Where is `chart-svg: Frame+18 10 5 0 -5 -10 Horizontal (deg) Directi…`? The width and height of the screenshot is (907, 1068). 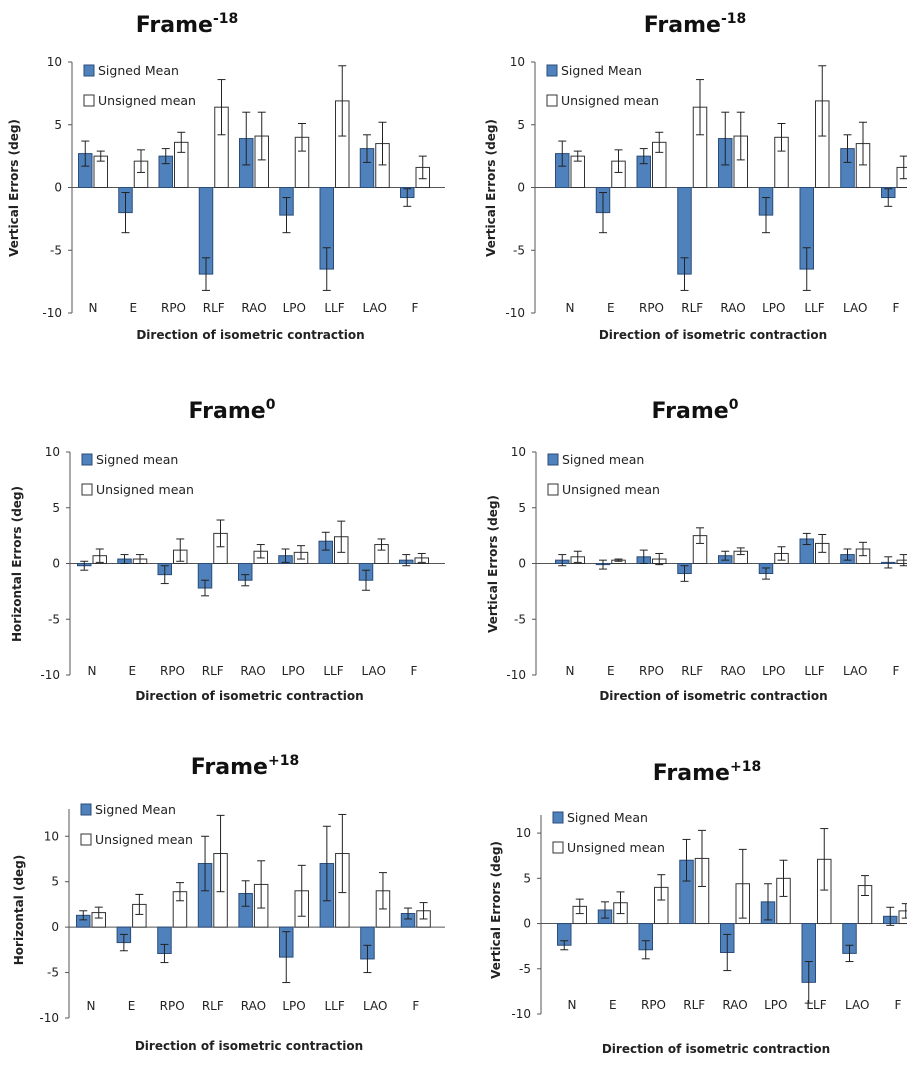 chart-svg: Frame+18 10 5 0 -5 -10 Horizontal (deg) Directi… is located at coordinates (228, 903).